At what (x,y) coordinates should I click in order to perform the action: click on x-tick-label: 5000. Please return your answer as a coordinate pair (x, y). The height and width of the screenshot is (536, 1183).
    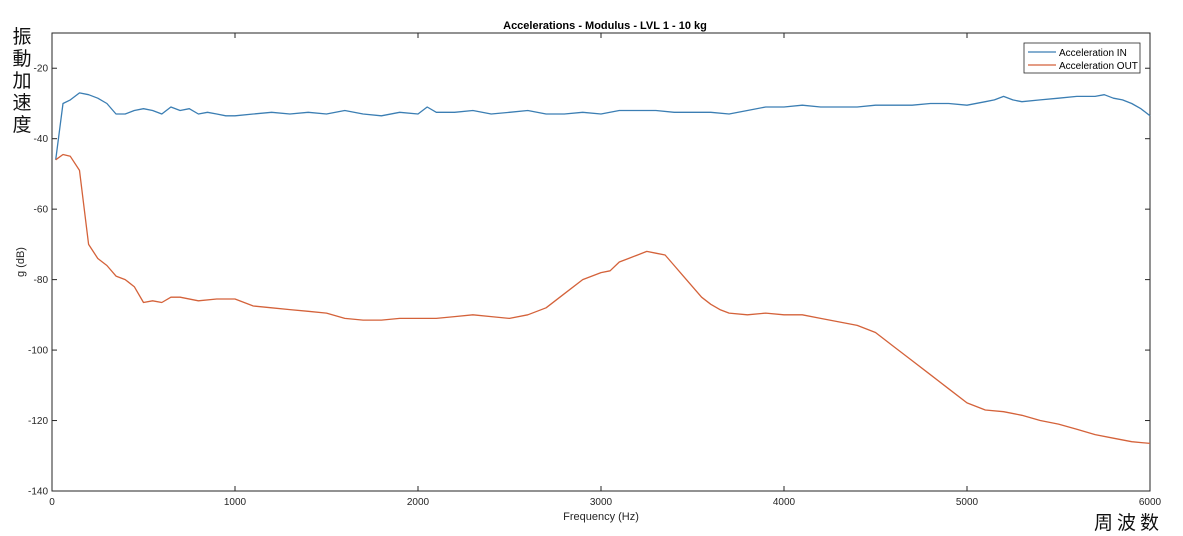
    Looking at the image, I should click on (967, 502).